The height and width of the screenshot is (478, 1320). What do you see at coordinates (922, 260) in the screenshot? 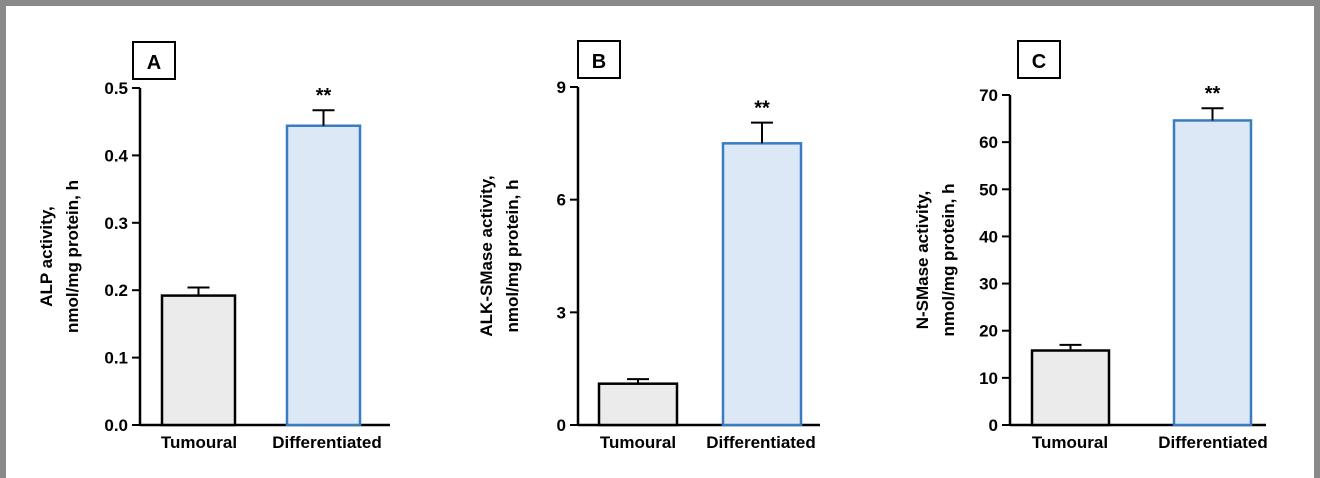
I see `y-axis-label: N-SMase activity,` at bounding box center [922, 260].